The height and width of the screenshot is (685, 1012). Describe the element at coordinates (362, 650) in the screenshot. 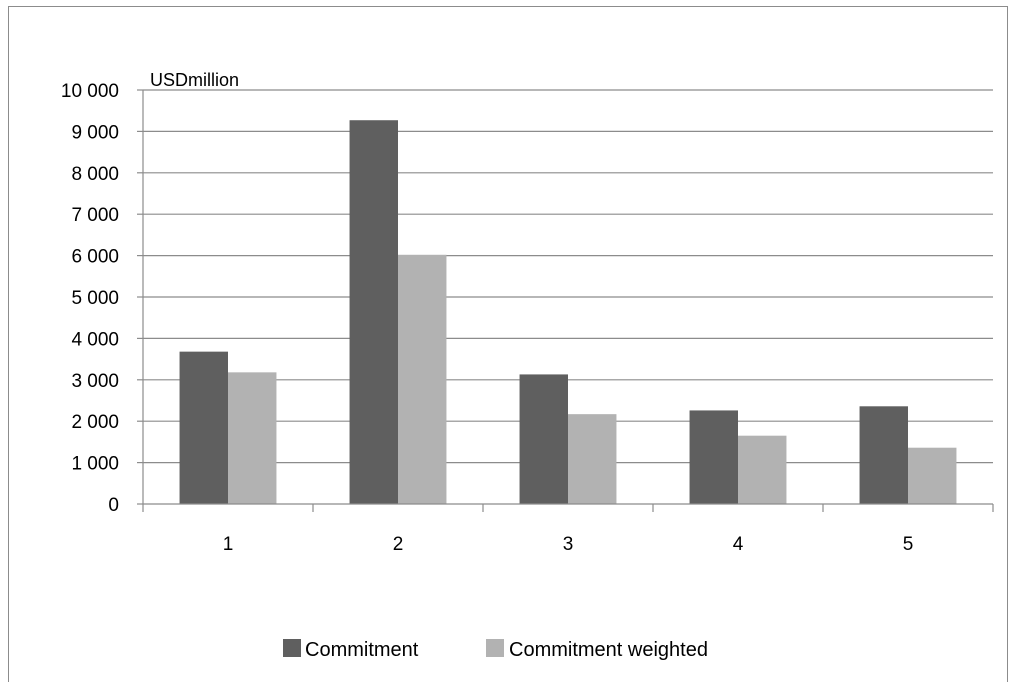

I see `legend-label-commitment: Commitment` at that location.